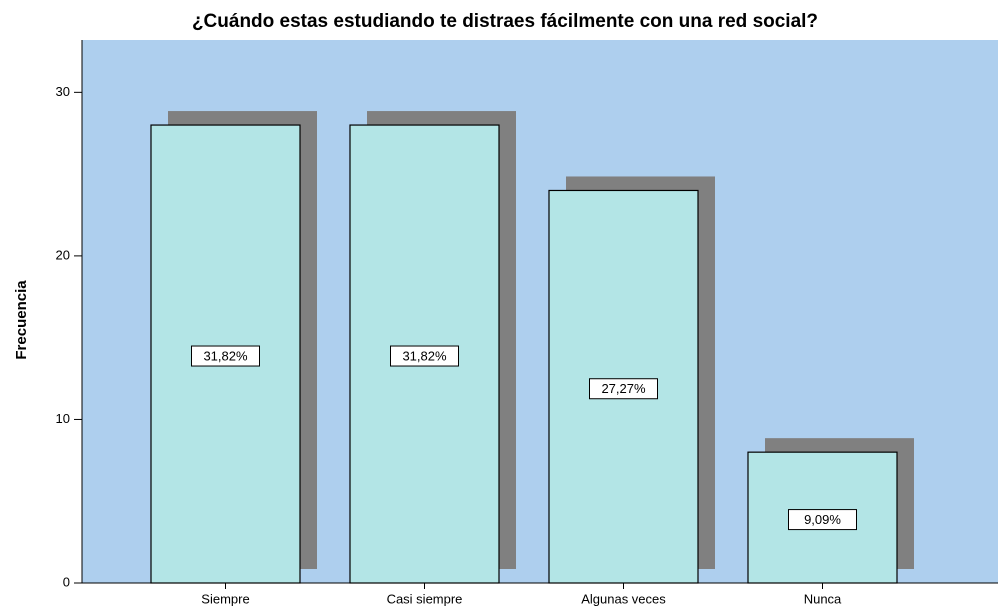 The height and width of the screenshot is (608, 1000). What do you see at coordinates (63, 91) in the screenshot?
I see `y-tick-label: 30` at bounding box center [63, 91].